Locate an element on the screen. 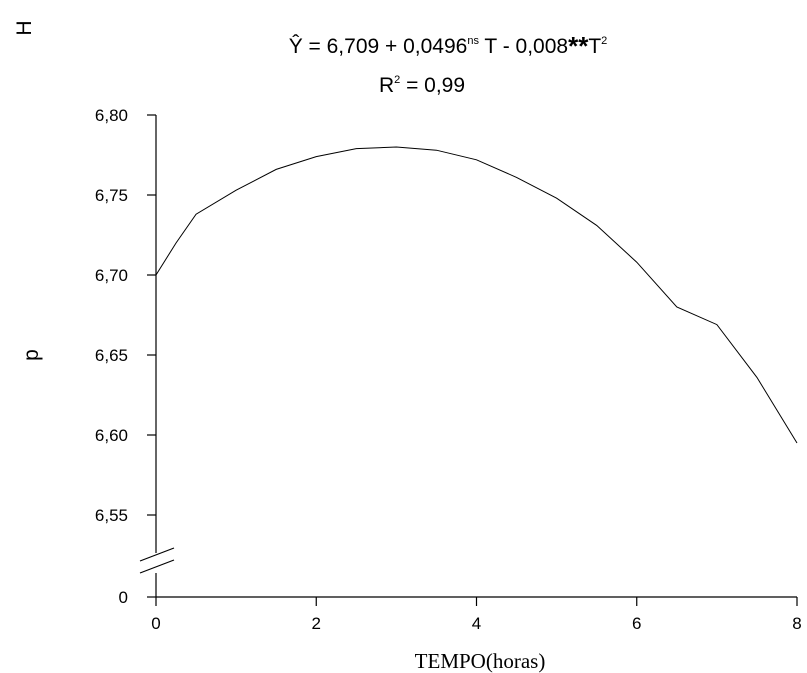  equation-significance: ** is located at coordinates (578, 46).